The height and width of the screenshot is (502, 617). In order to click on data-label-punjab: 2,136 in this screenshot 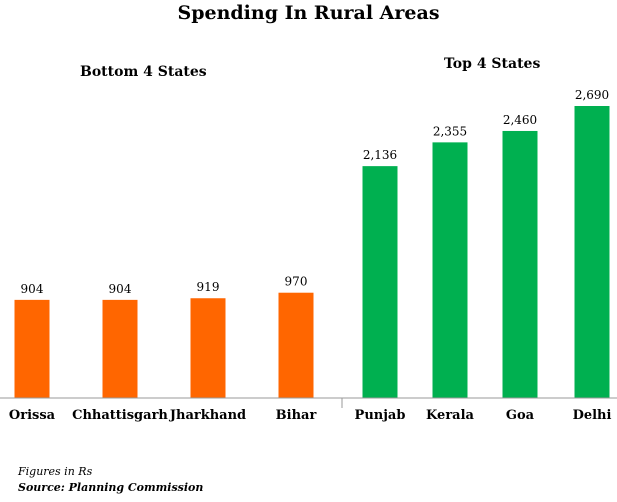, I will do `click(380, 155)`.